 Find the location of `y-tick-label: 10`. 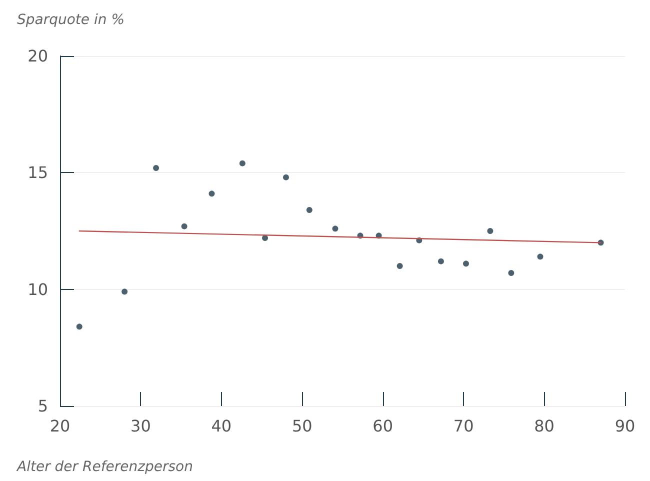

y-tick-label: 10 is located at coordinates (38, 289).